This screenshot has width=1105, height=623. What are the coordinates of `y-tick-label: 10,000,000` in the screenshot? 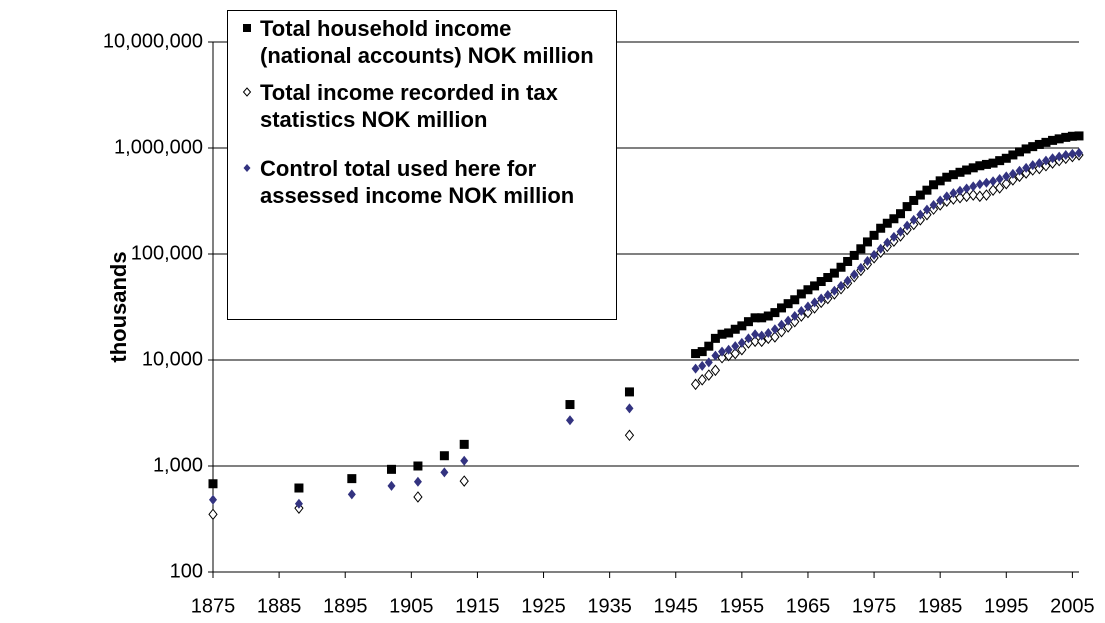 It's located at (153, 41).